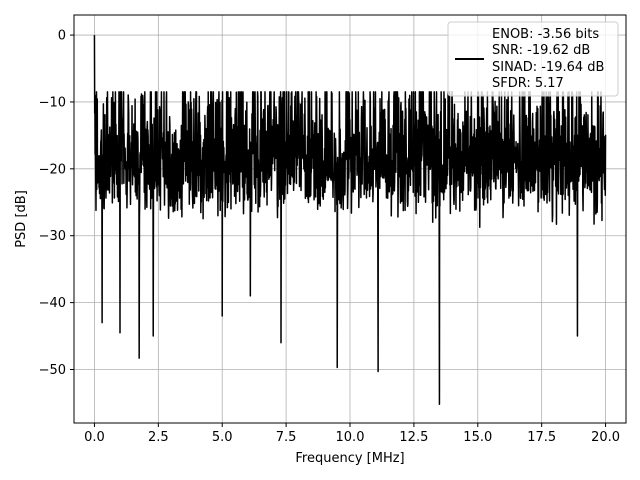  I want to click on x-axis-ticks: 0.0 2.5 5.0 7.5 10.0 12.5 15.0 17.5 20.0, so click(352, 434).